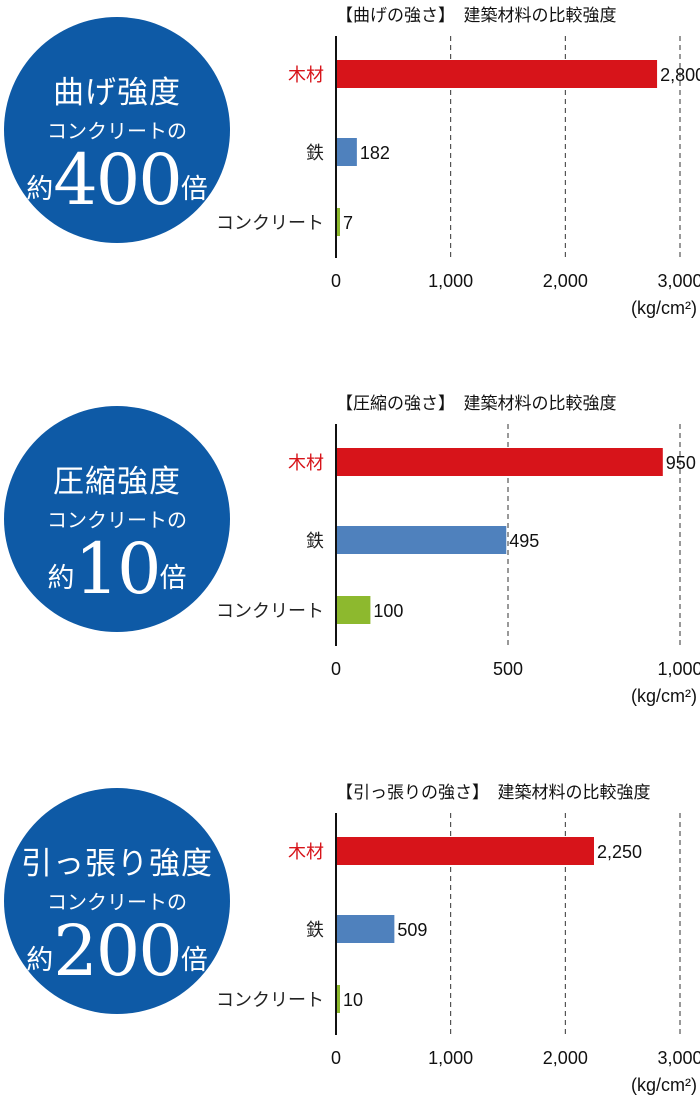 This screenshot has width=700, height=1117. I want to click on value-label-steel: 182, so click(375, 153).